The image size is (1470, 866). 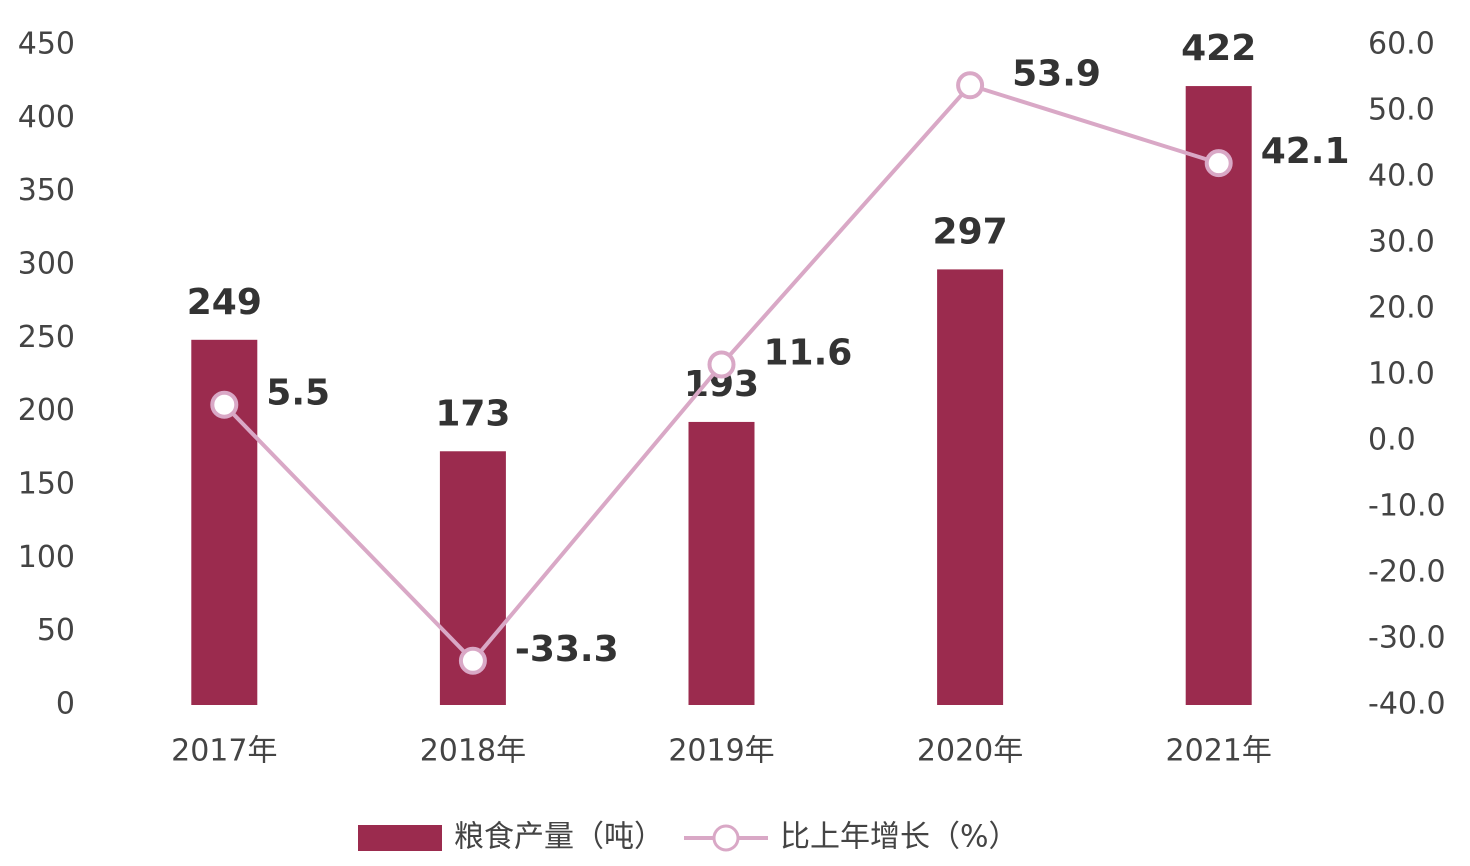 I want to click on legend-swatch, so click(x=400, y=838).